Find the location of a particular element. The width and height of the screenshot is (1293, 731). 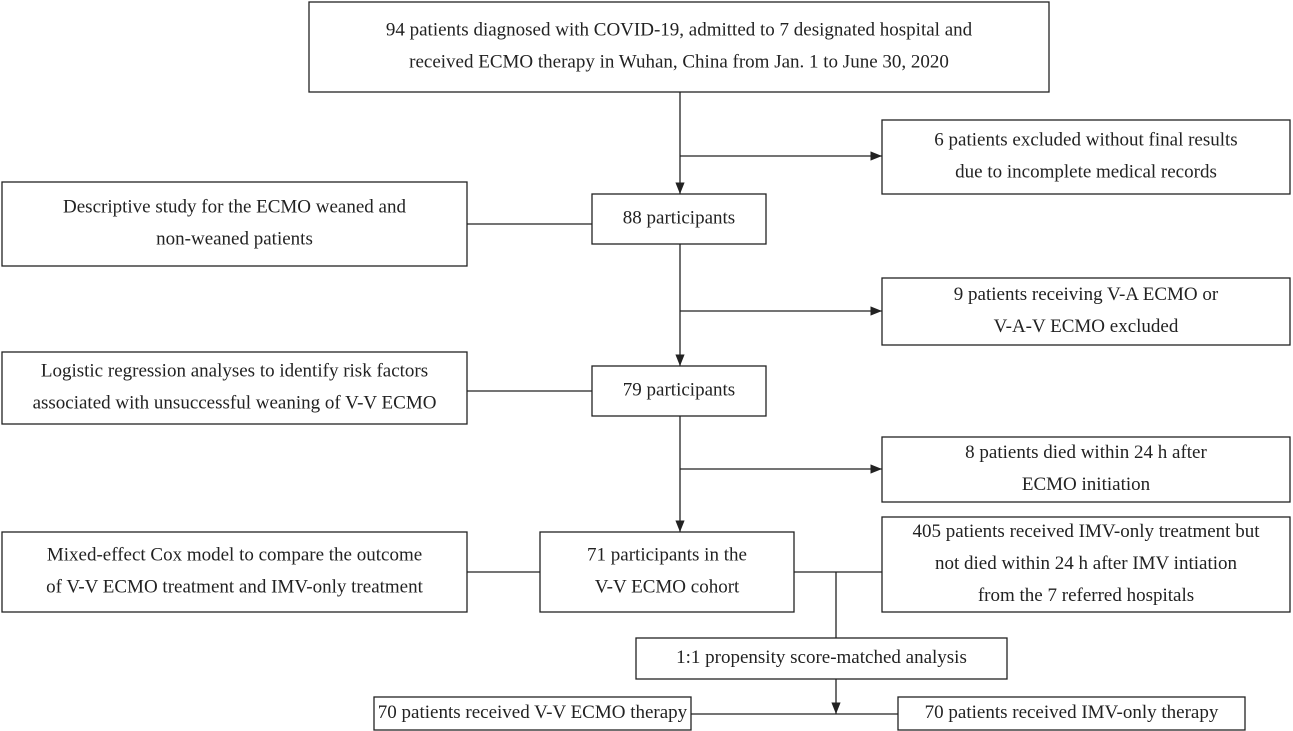

node-text: V-A-V ECMO excluded is located at coordinates (1086, 326).